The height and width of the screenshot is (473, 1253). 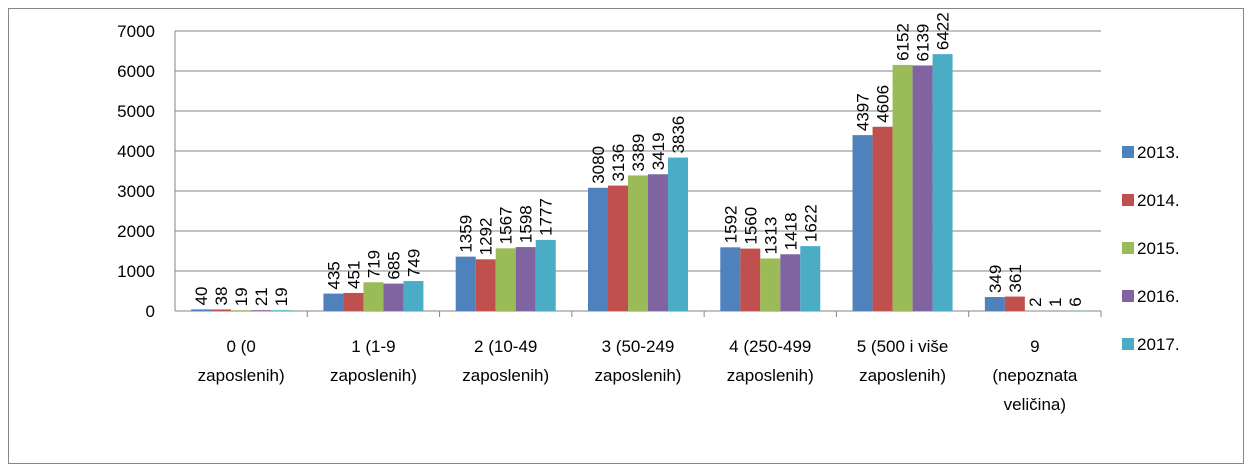 I want to click on legend-label: 2013., so click(x=1158, y=152).